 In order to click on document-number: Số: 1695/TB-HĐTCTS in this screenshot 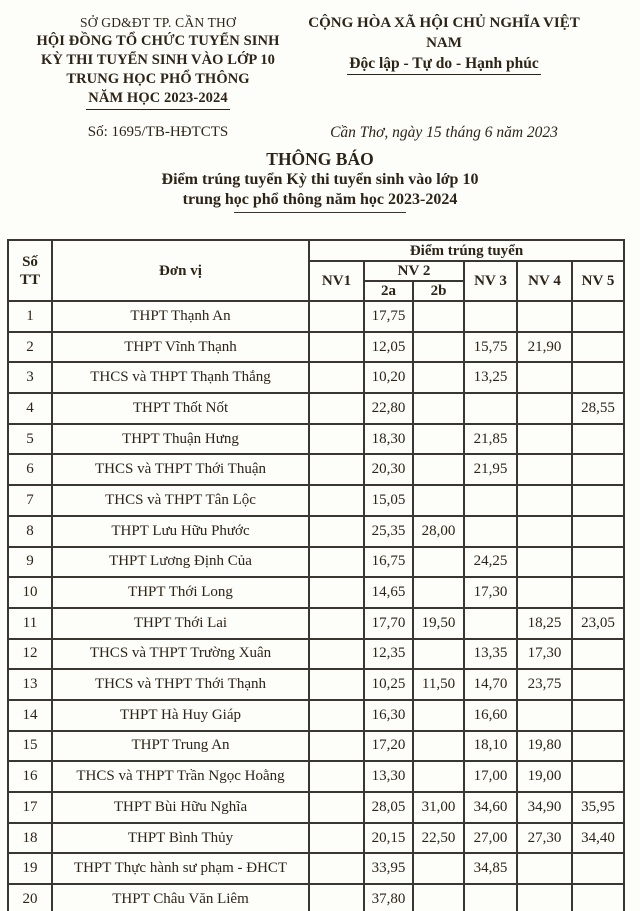, I will do `click(158, 132)`.